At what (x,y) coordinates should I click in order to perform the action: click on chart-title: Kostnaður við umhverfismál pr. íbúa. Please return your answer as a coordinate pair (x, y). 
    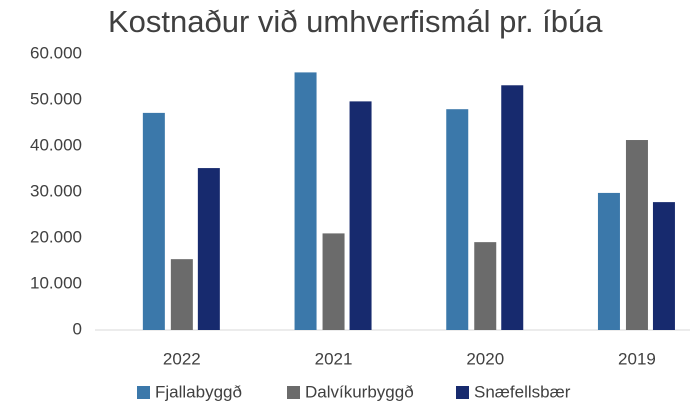
    Looking at the image, I should click on (355, 21).